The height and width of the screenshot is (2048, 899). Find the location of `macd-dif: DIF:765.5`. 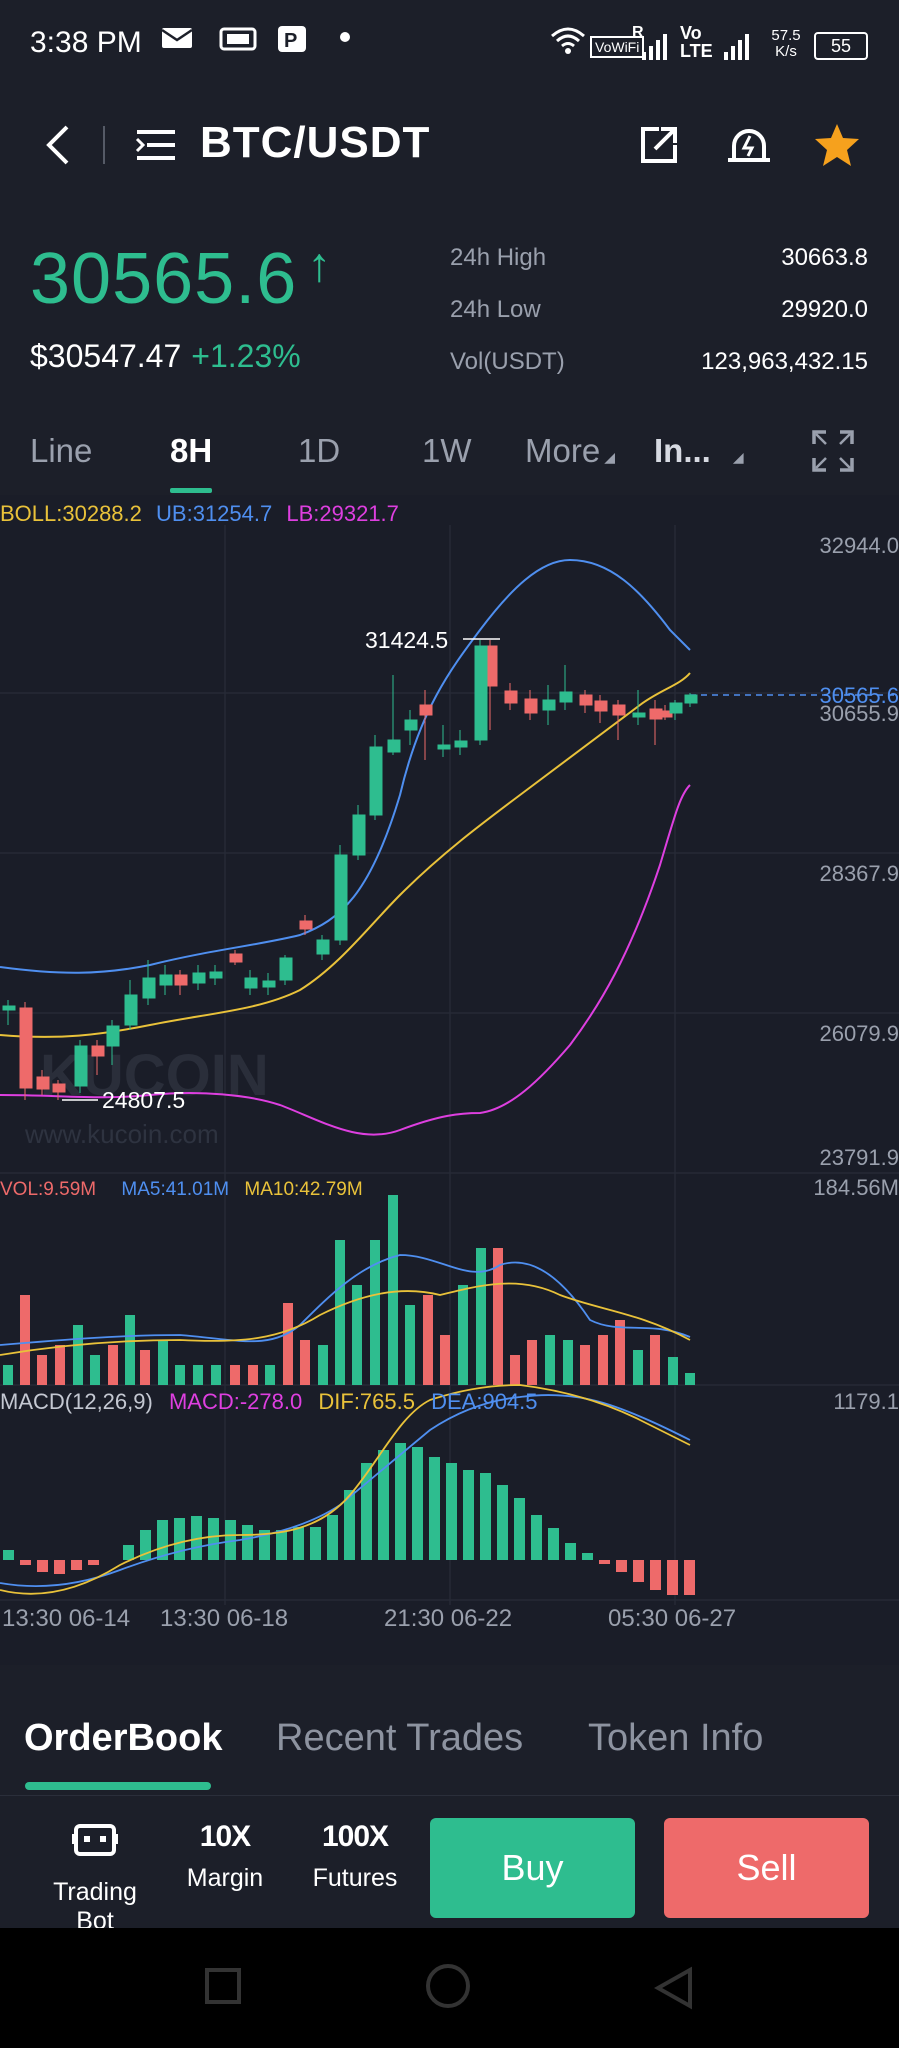

macd-dif: DIF:765.5 is located at coordinates (366, 1401).